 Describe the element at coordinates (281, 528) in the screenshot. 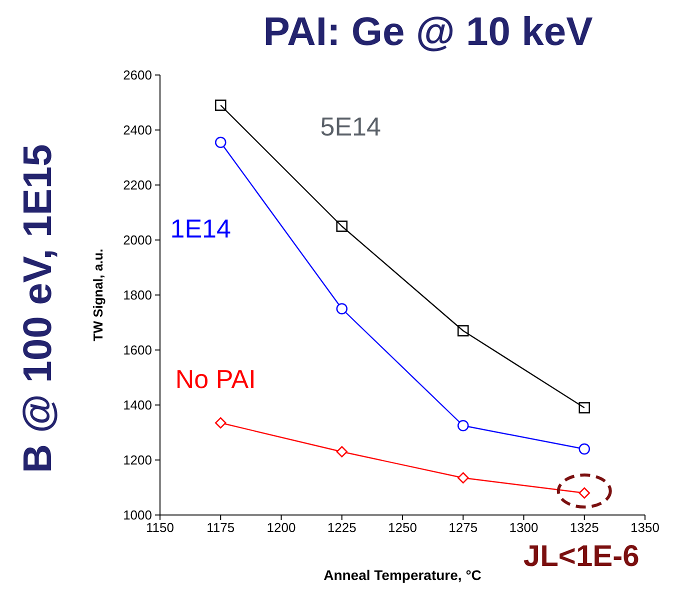

I see `x-tick-label: 1200` at that location.